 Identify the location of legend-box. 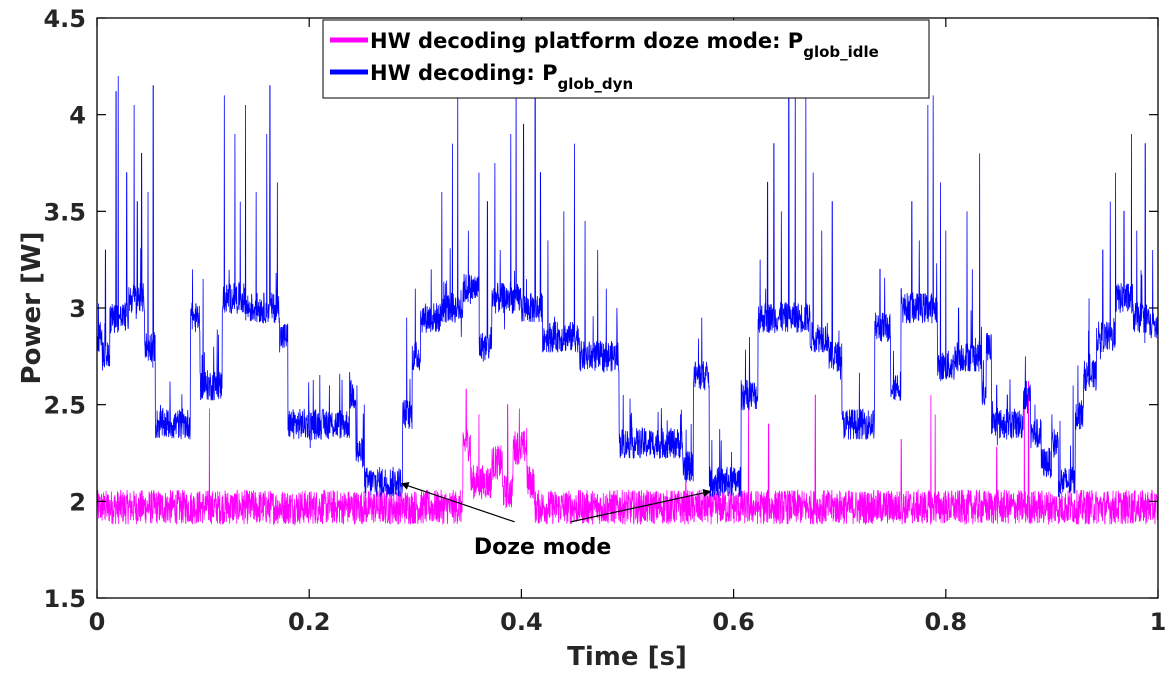
(626, 59).